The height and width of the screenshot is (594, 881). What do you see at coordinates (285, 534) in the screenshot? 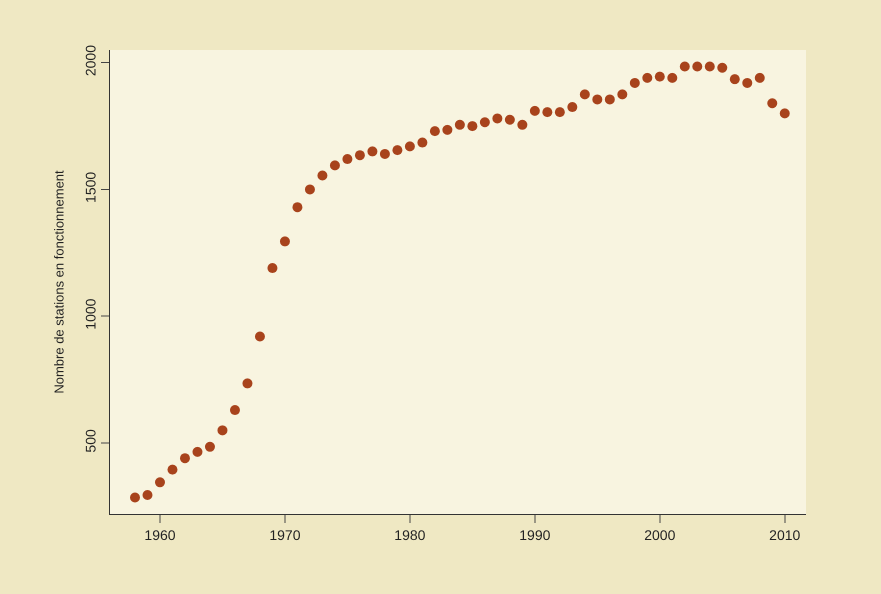
I see `x-tick-label: 1970` at bounding box center [285, 534].